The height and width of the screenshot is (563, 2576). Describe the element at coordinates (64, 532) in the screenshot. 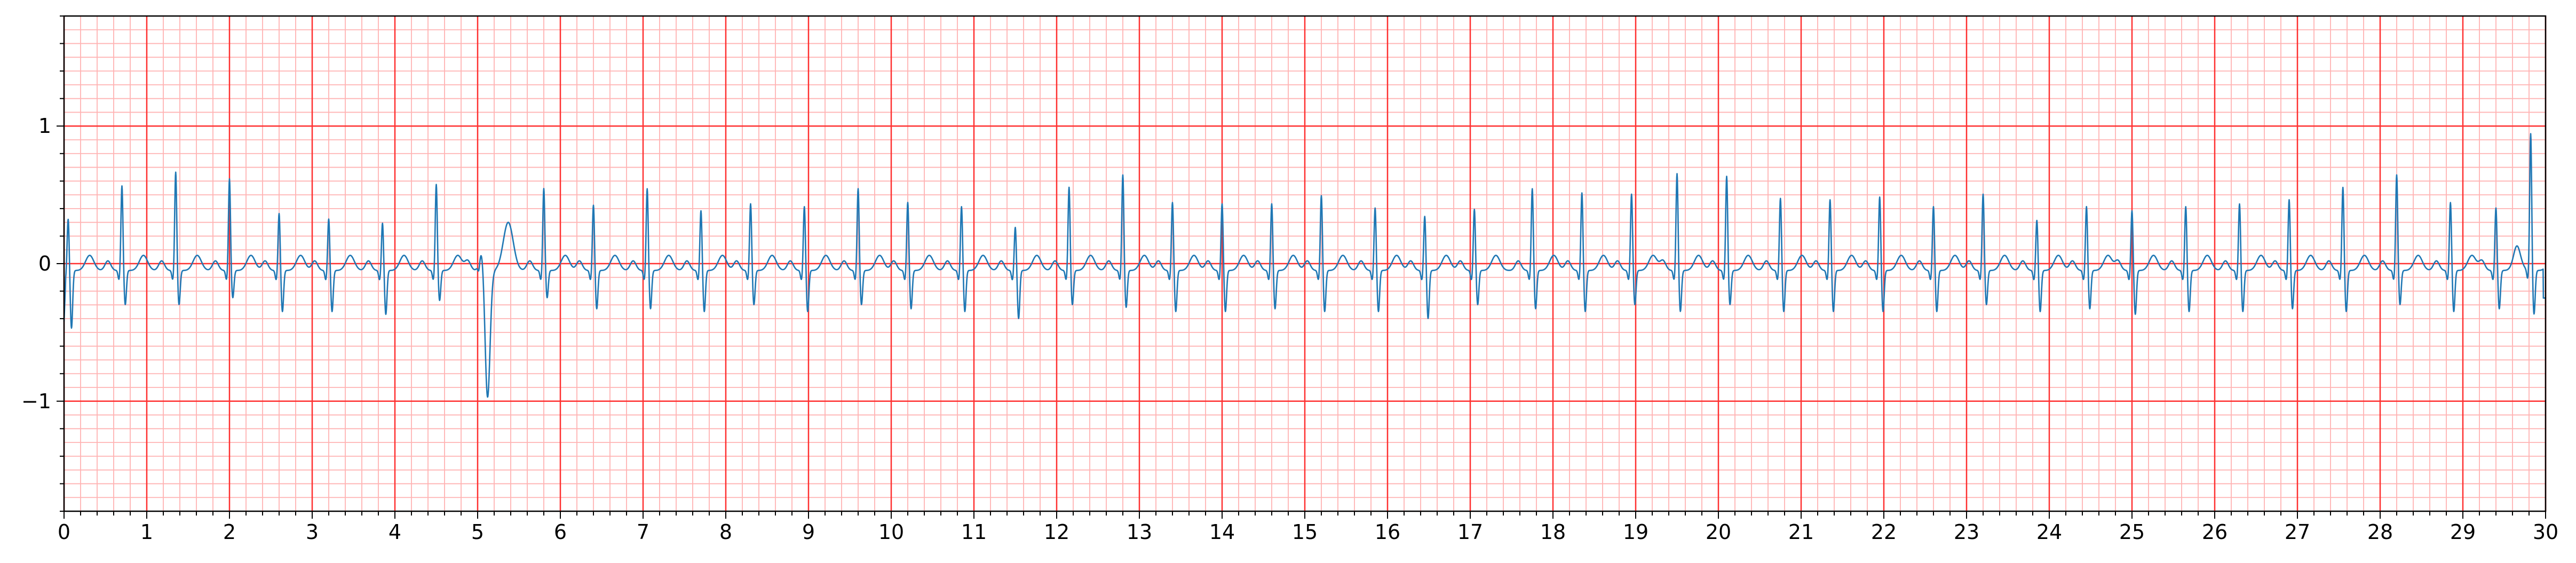

I see `x-tick-label: 0` at that location.